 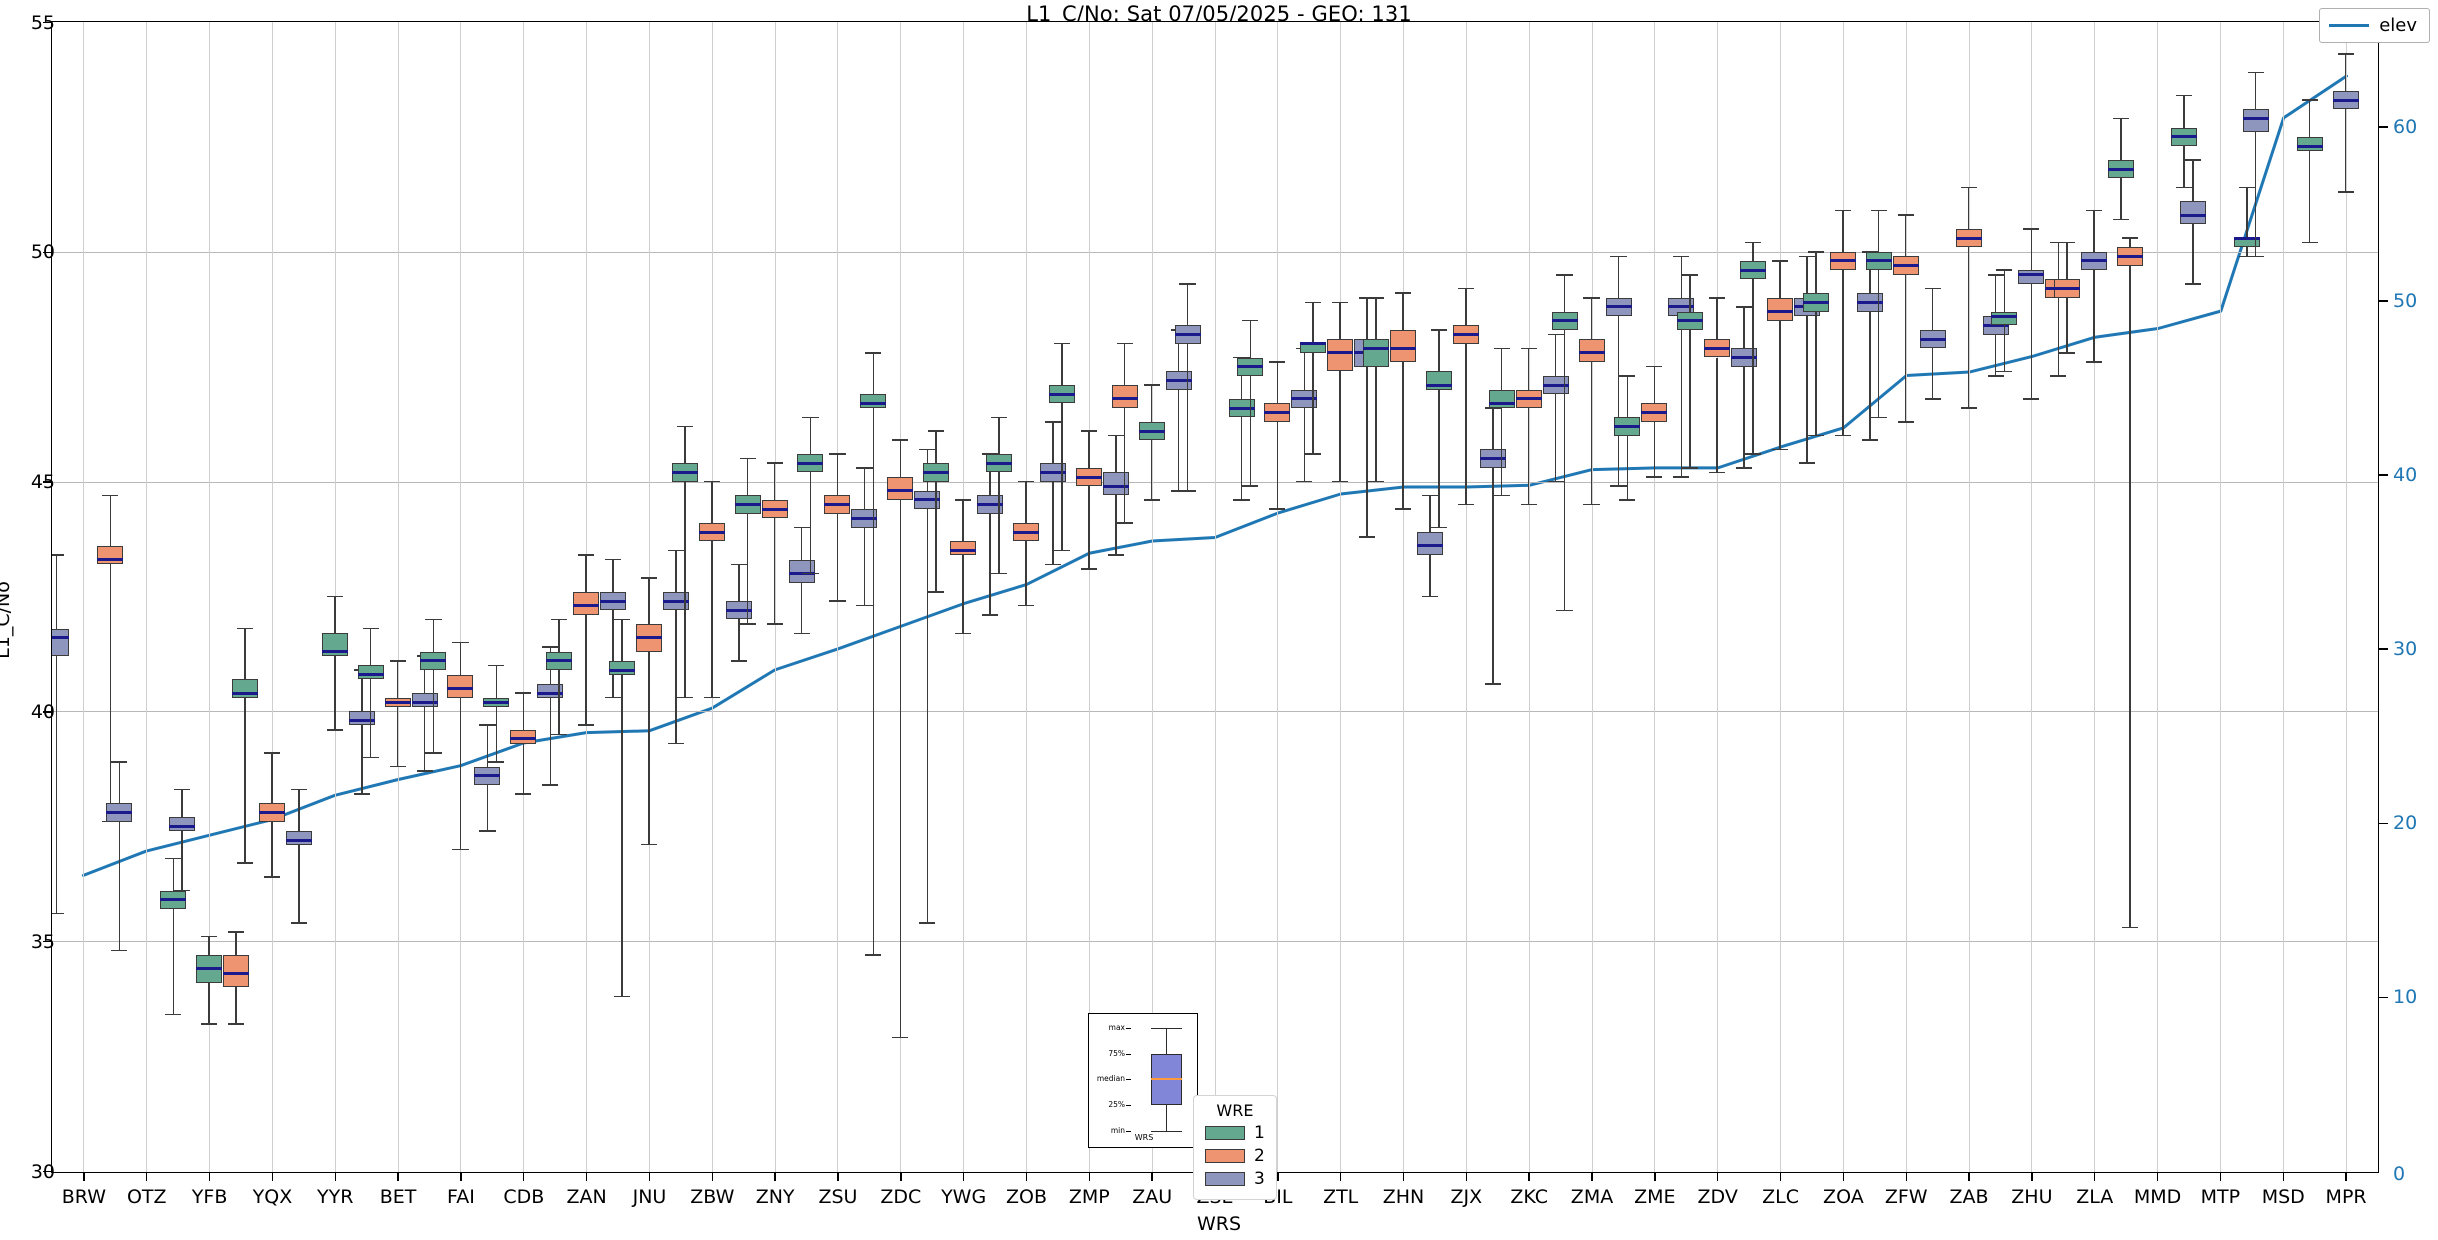 What do you see at coordinates (1376, 596) in the screenshot?
I see `boxplot-zhn-wre1` at bounding box center [1376, 596].